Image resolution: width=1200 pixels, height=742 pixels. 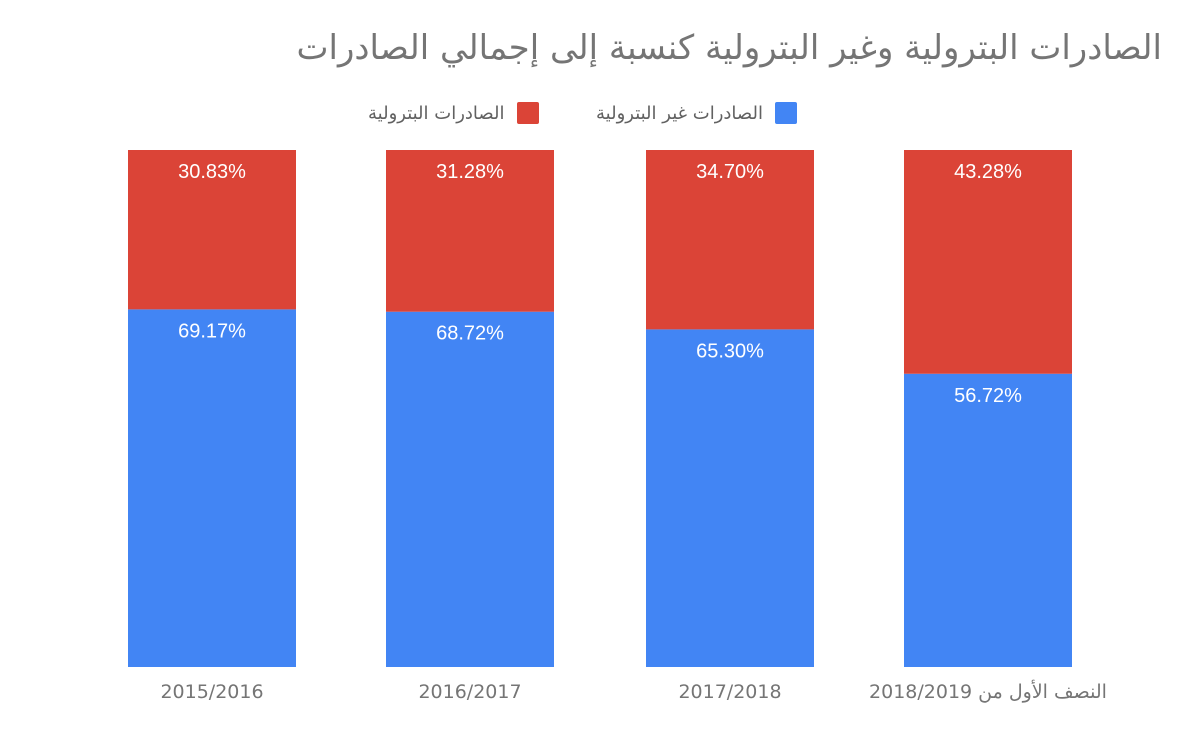 What do you see at coordinates (470, 172) in the screenshot?
I see `data-label-petroleum-2: 31.28%` at bounding box center [470, 172].